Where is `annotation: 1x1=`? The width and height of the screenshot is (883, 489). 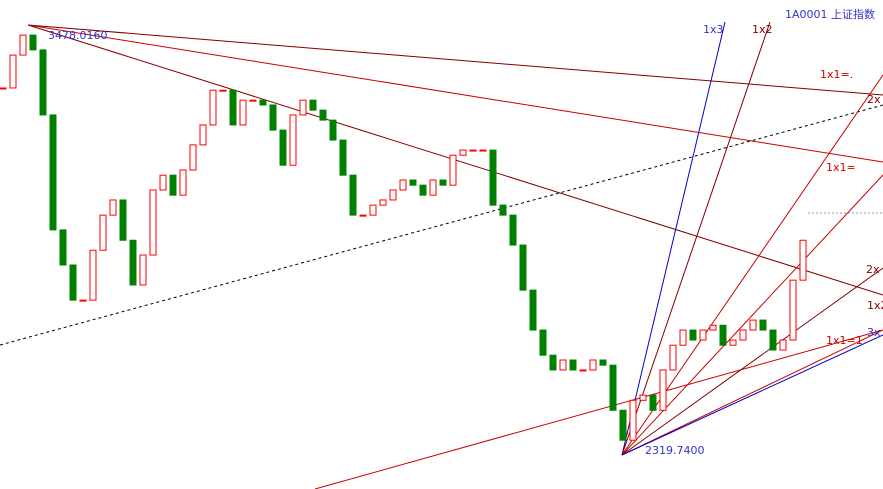 annotation: 1x1= is located at coordinates (841, 167).